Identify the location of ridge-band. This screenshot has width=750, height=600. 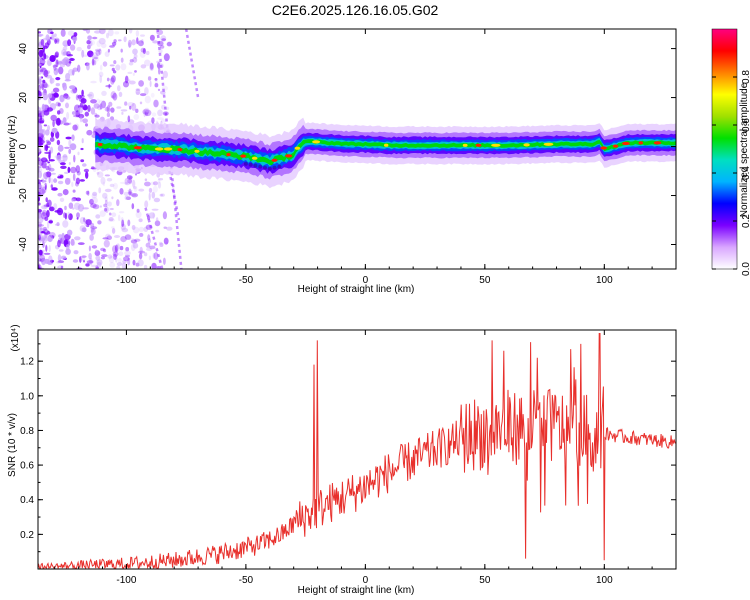
(385, 152).